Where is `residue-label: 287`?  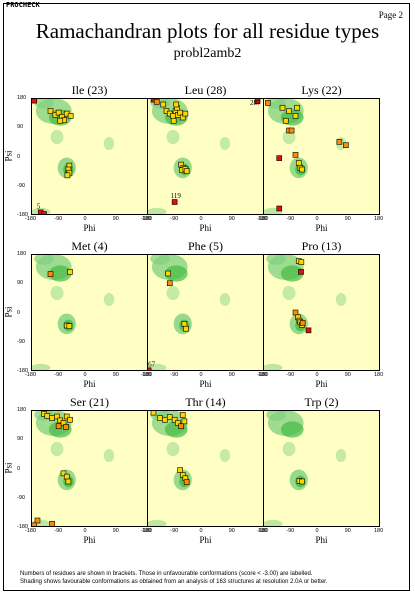 residue-label: 287 is located at coordinates (255, 103).